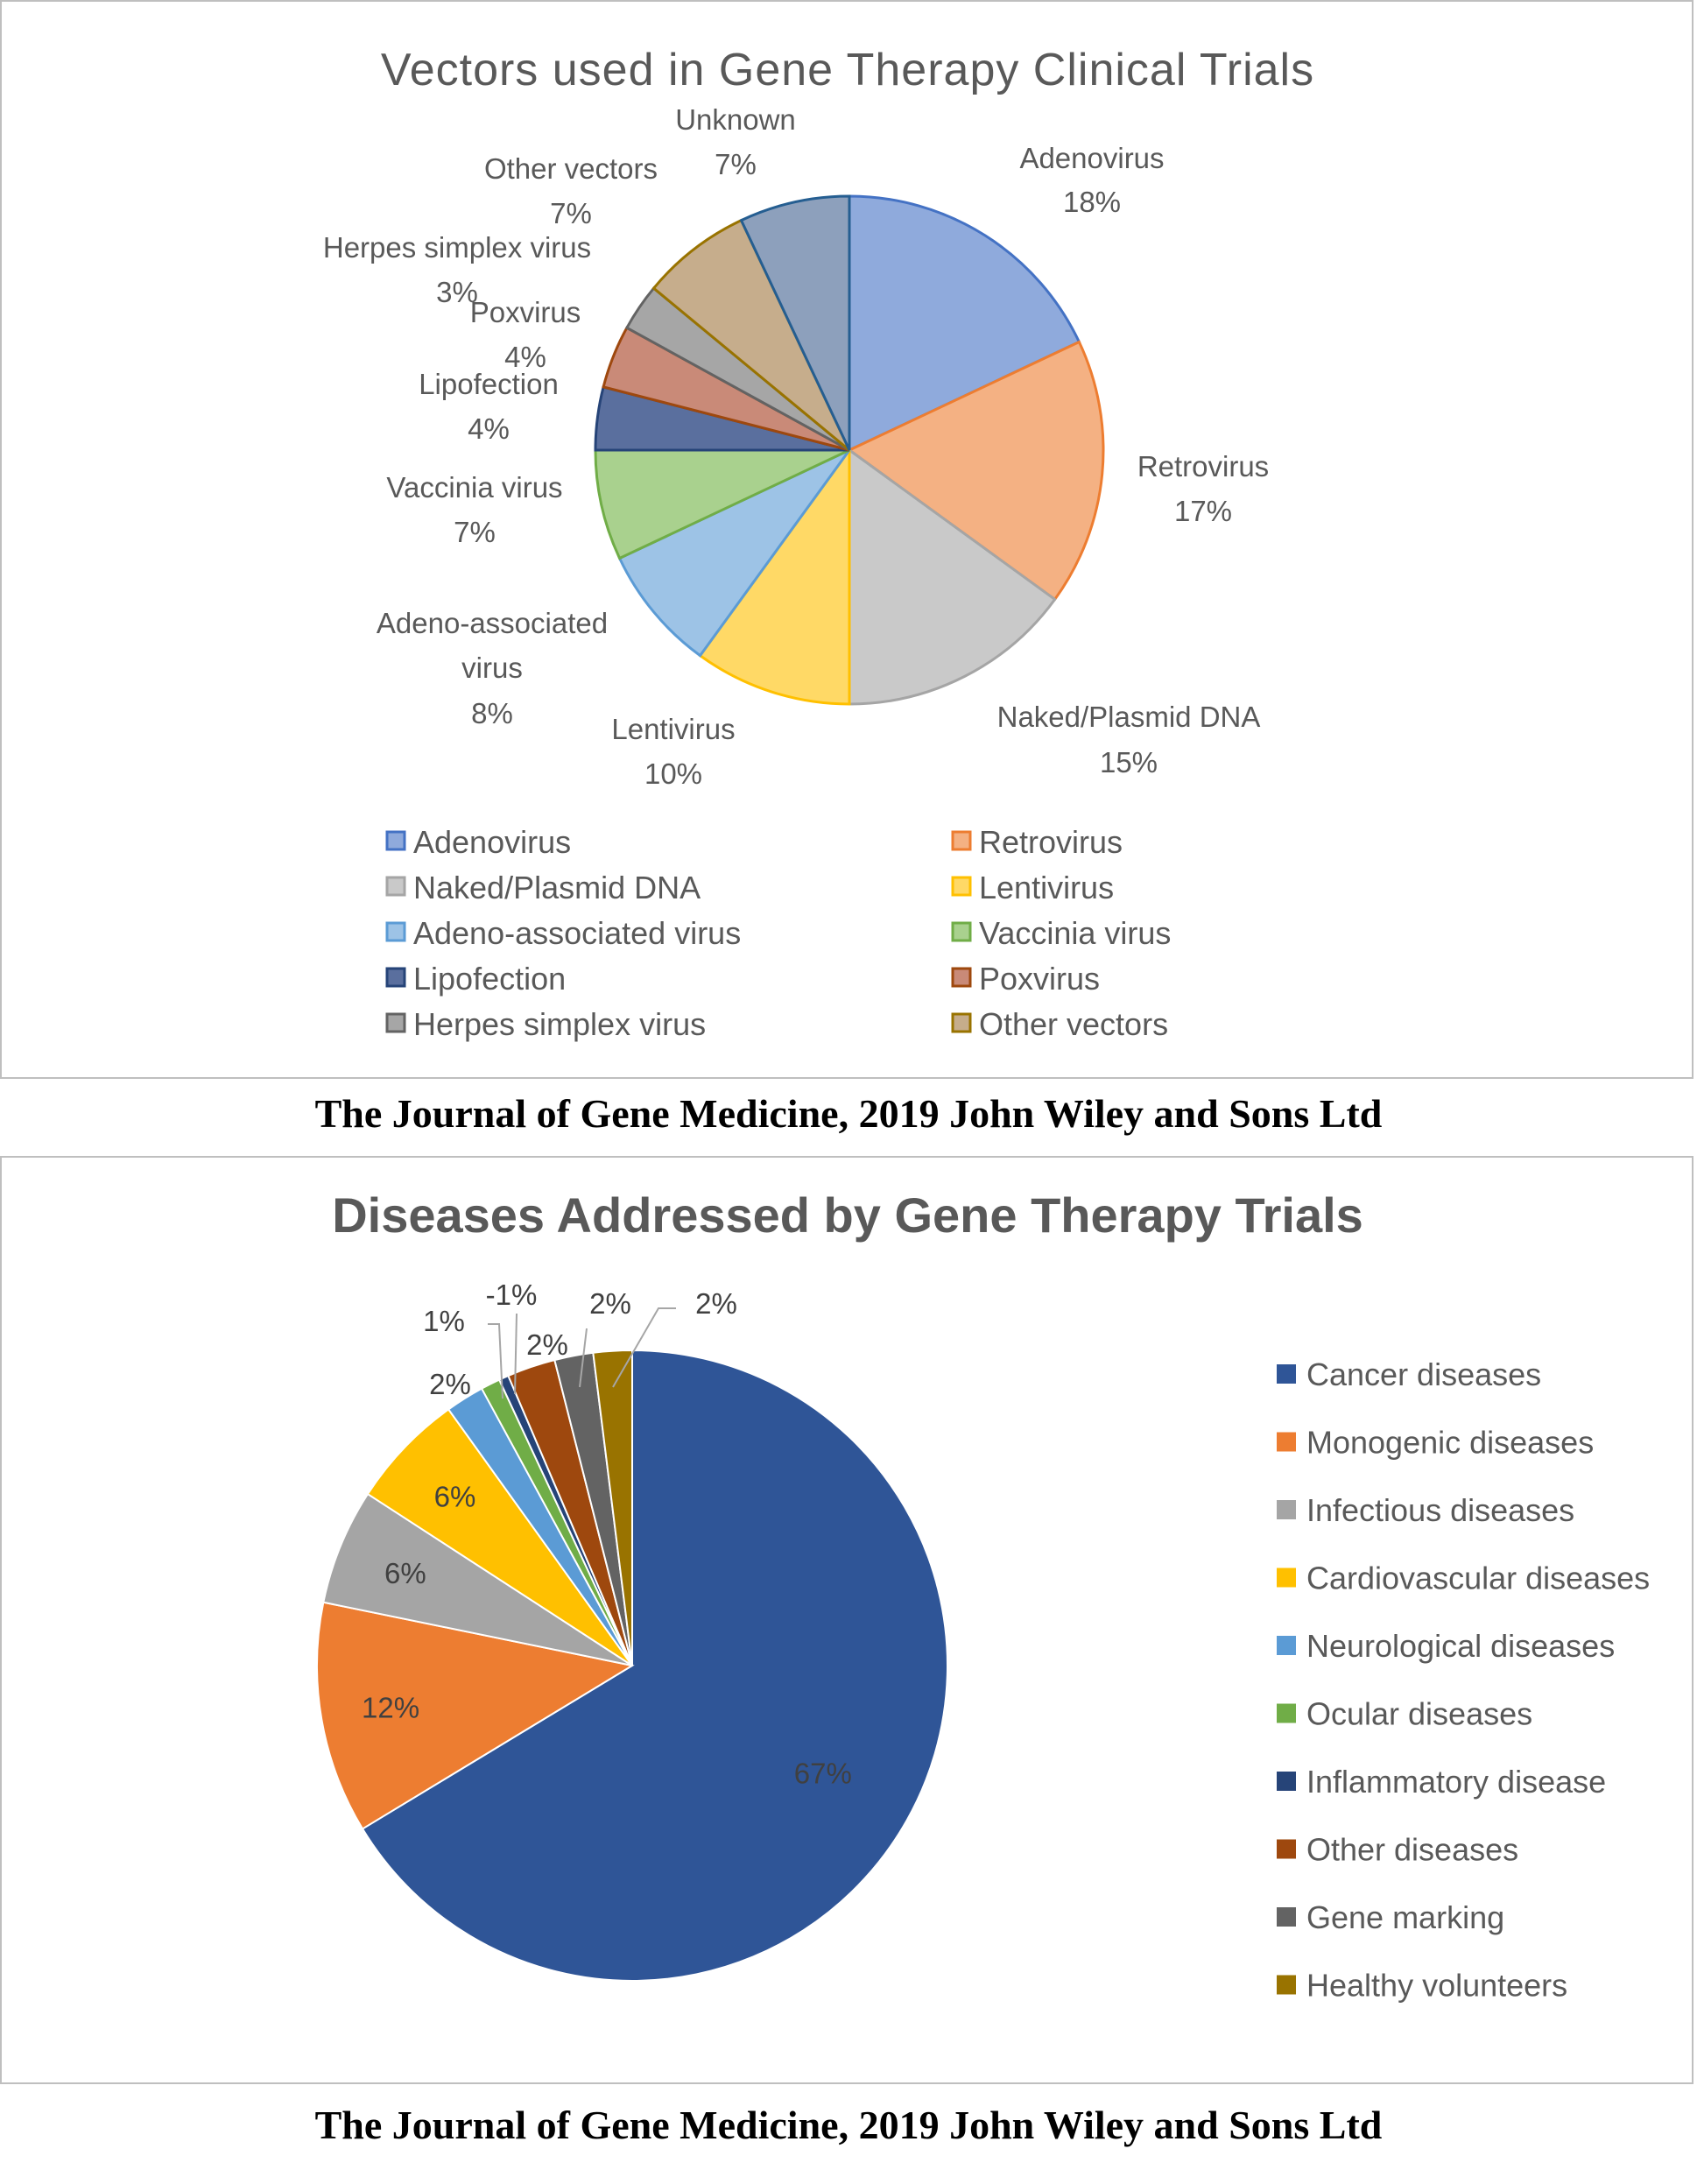 This screenshot has width=1697, height=2184. Describe the element at coordinates (1412, 1850) in the screenshot. I see `legend-label: Other diseases` at that location.